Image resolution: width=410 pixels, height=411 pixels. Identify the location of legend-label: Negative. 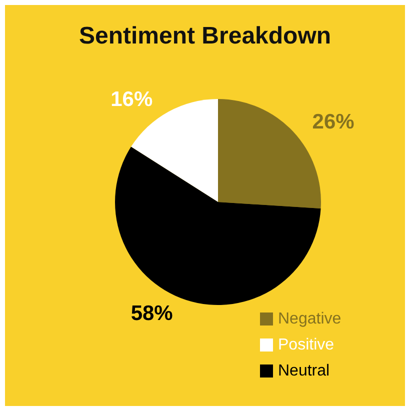
(310, 319).